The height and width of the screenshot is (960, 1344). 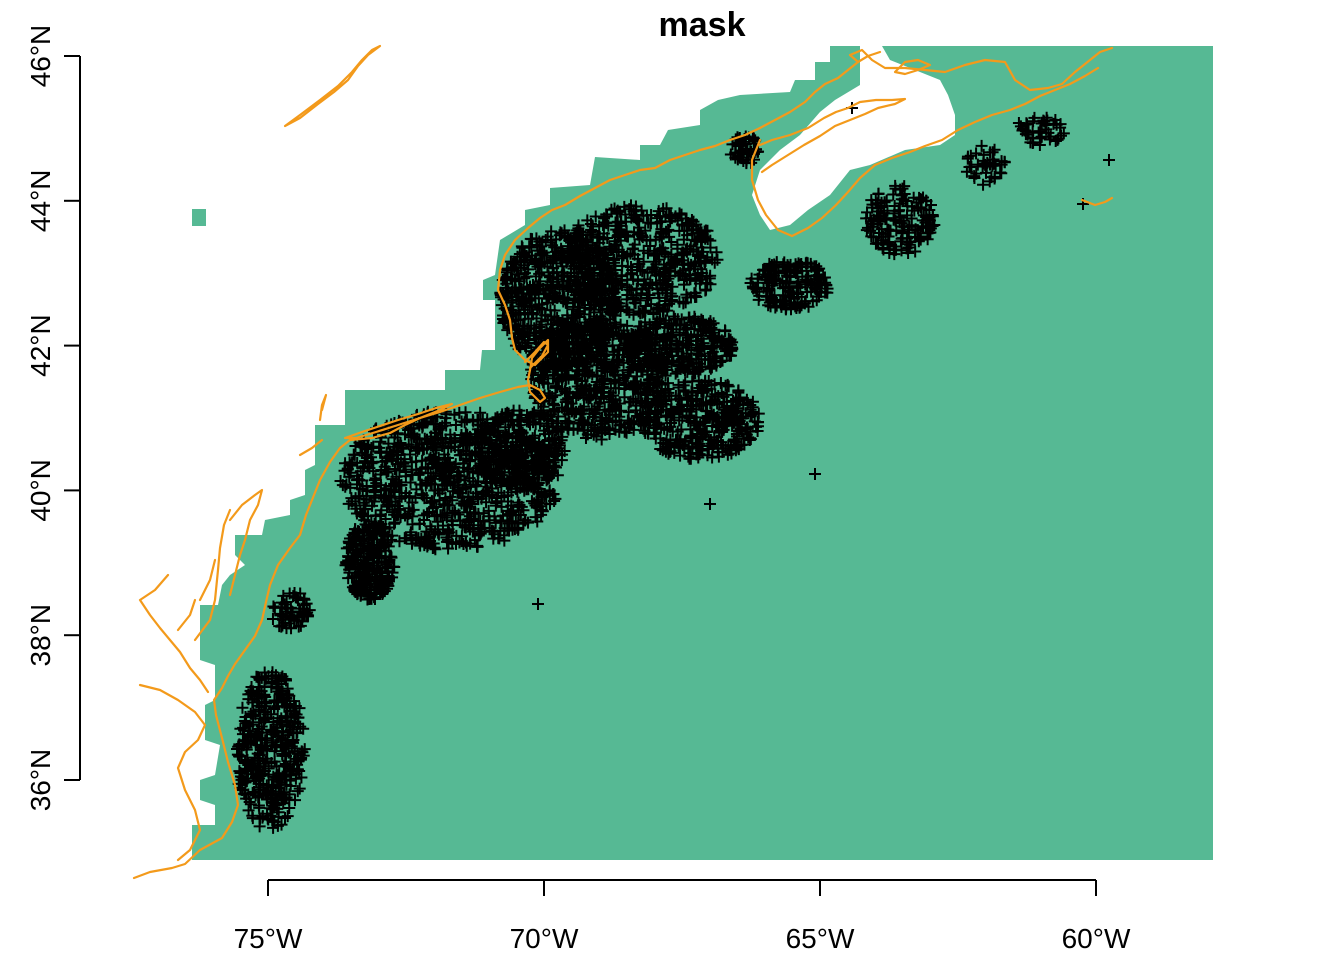 What do you see at coordinates (544, 938) in the screenshot?
I see `x-tick-label: 70°W` at bounding box center [544, 938].